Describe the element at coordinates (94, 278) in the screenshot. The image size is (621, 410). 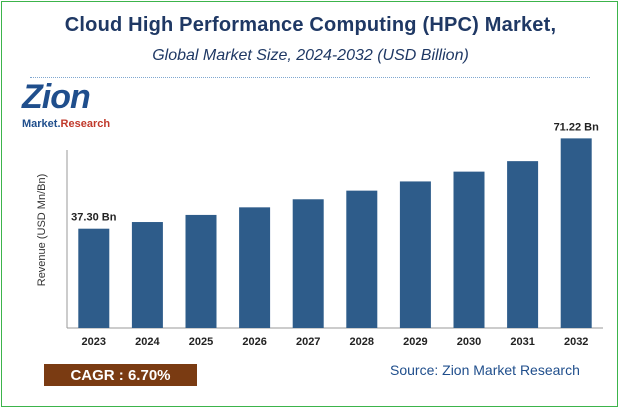
I see `bar-2023` at that location.